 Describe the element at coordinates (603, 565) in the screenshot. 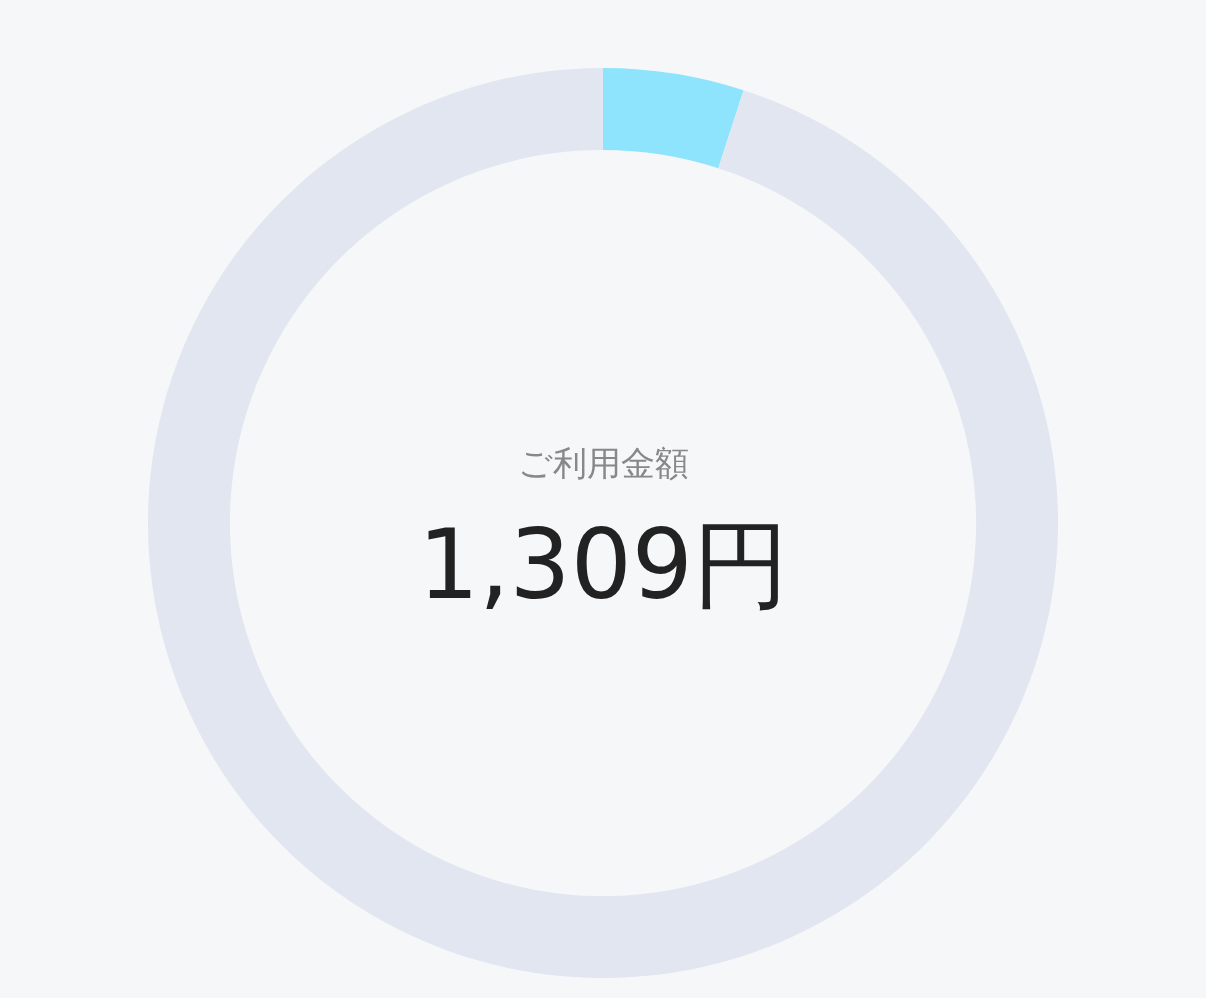

I see `text: 1,309円` at that location.